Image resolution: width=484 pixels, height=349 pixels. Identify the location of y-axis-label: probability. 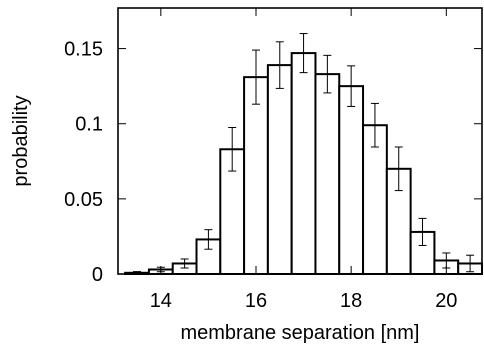
(21, 140).